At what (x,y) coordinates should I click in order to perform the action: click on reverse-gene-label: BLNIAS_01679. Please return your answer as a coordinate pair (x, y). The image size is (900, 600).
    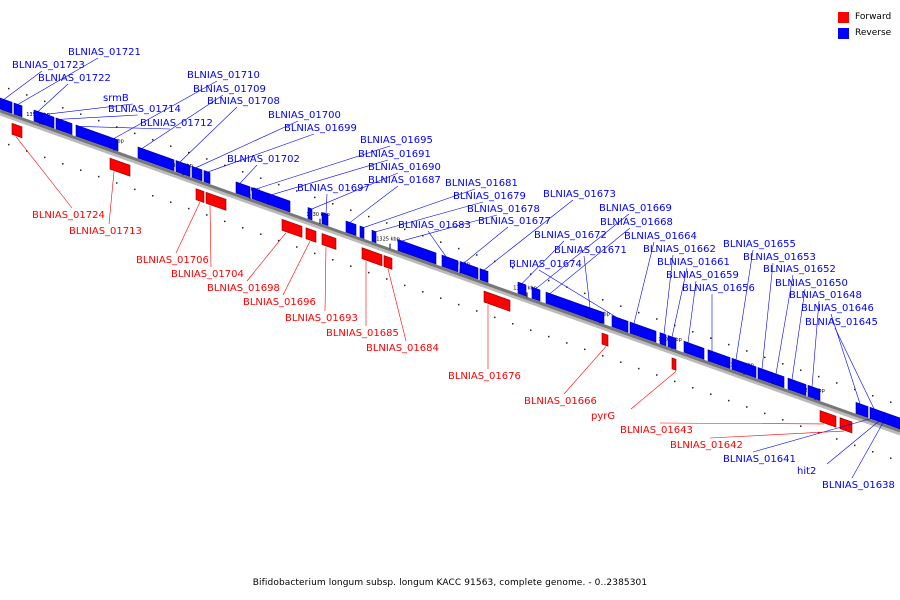
    Looking at the image, I should click on (489, 196).